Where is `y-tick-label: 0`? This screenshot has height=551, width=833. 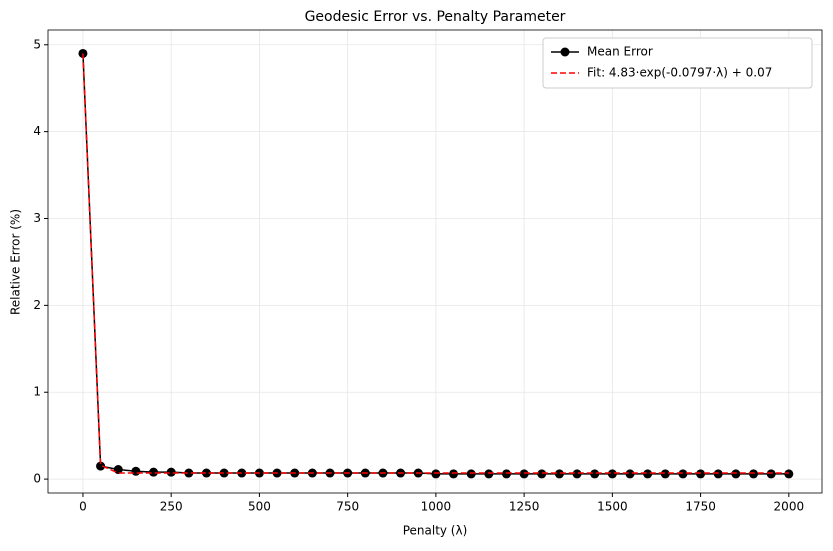 y-tick-label: 0 is located at coordinates (37, 479).